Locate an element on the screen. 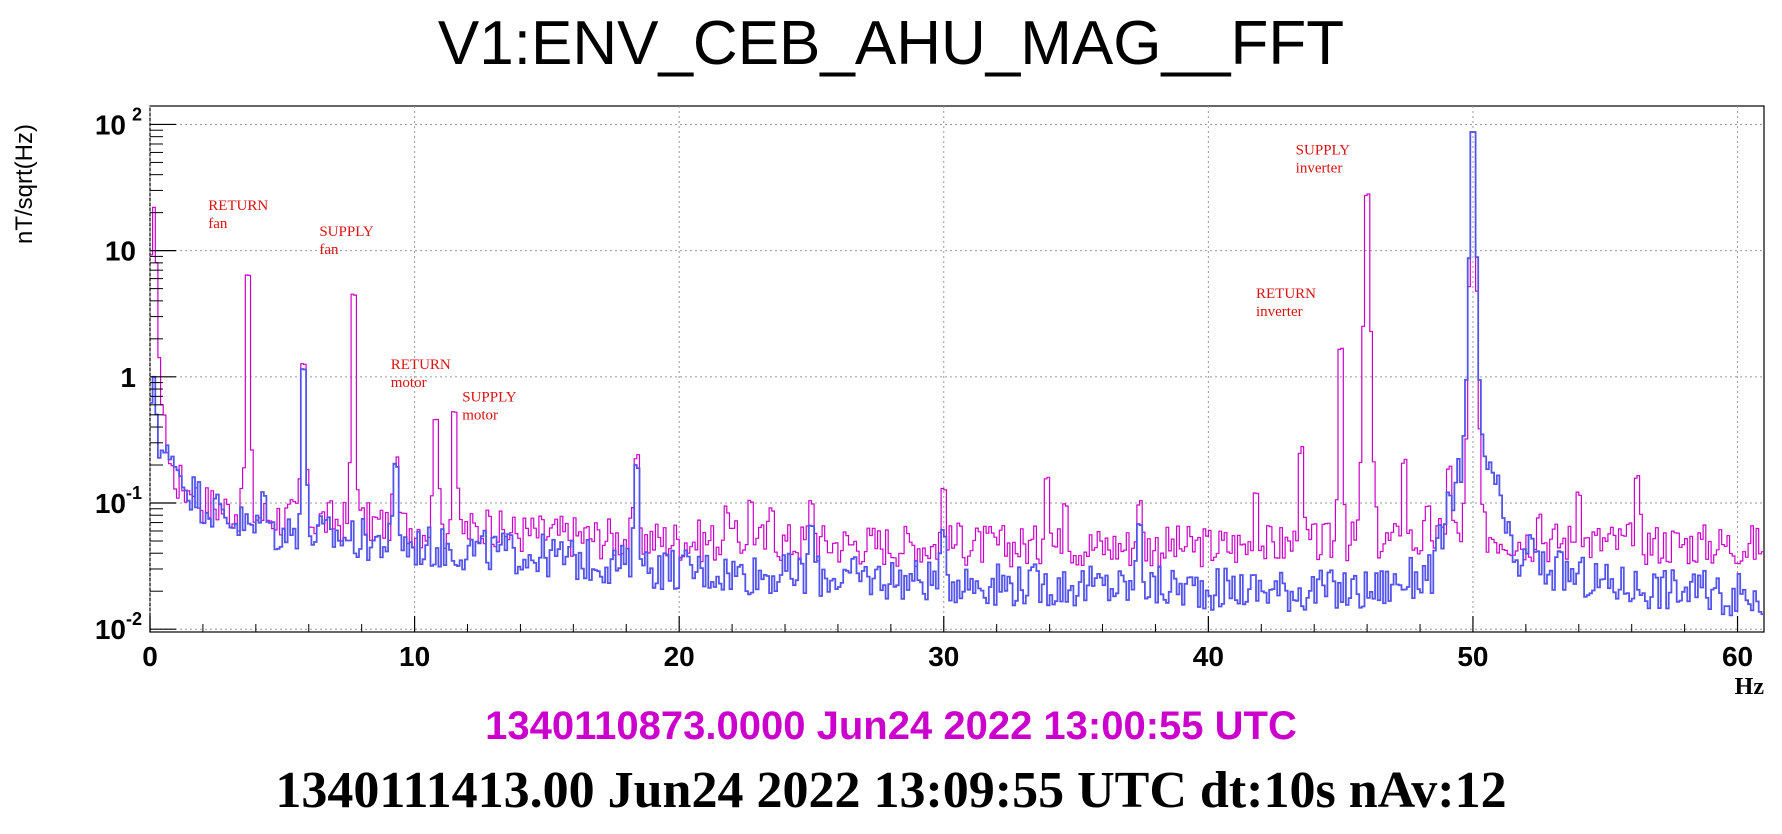  peak-annotation: SUPPLY motor is located at coordinates (489, 406).